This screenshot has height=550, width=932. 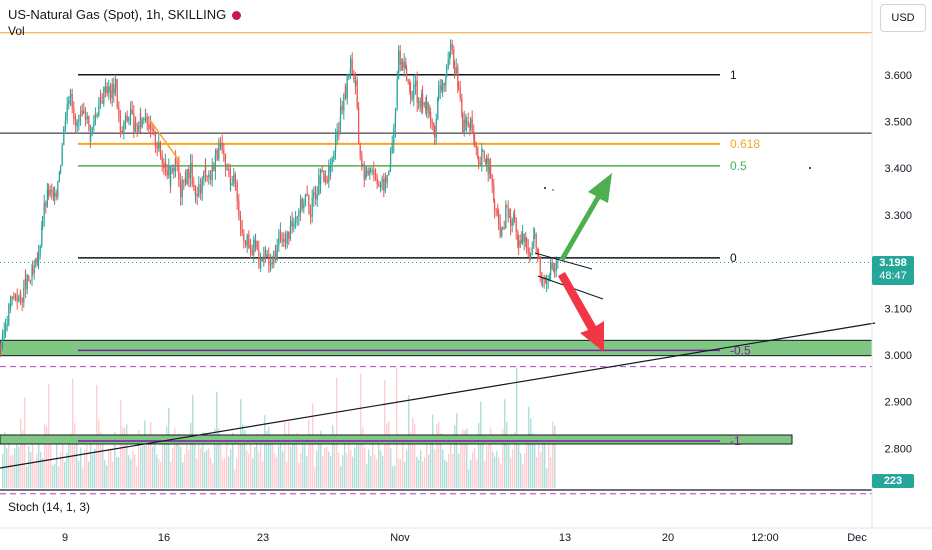 What do you see at coordinates (893, 263) in the screenshot?
I see `last-price-value: 3.198` at bounding box center [893, 263].